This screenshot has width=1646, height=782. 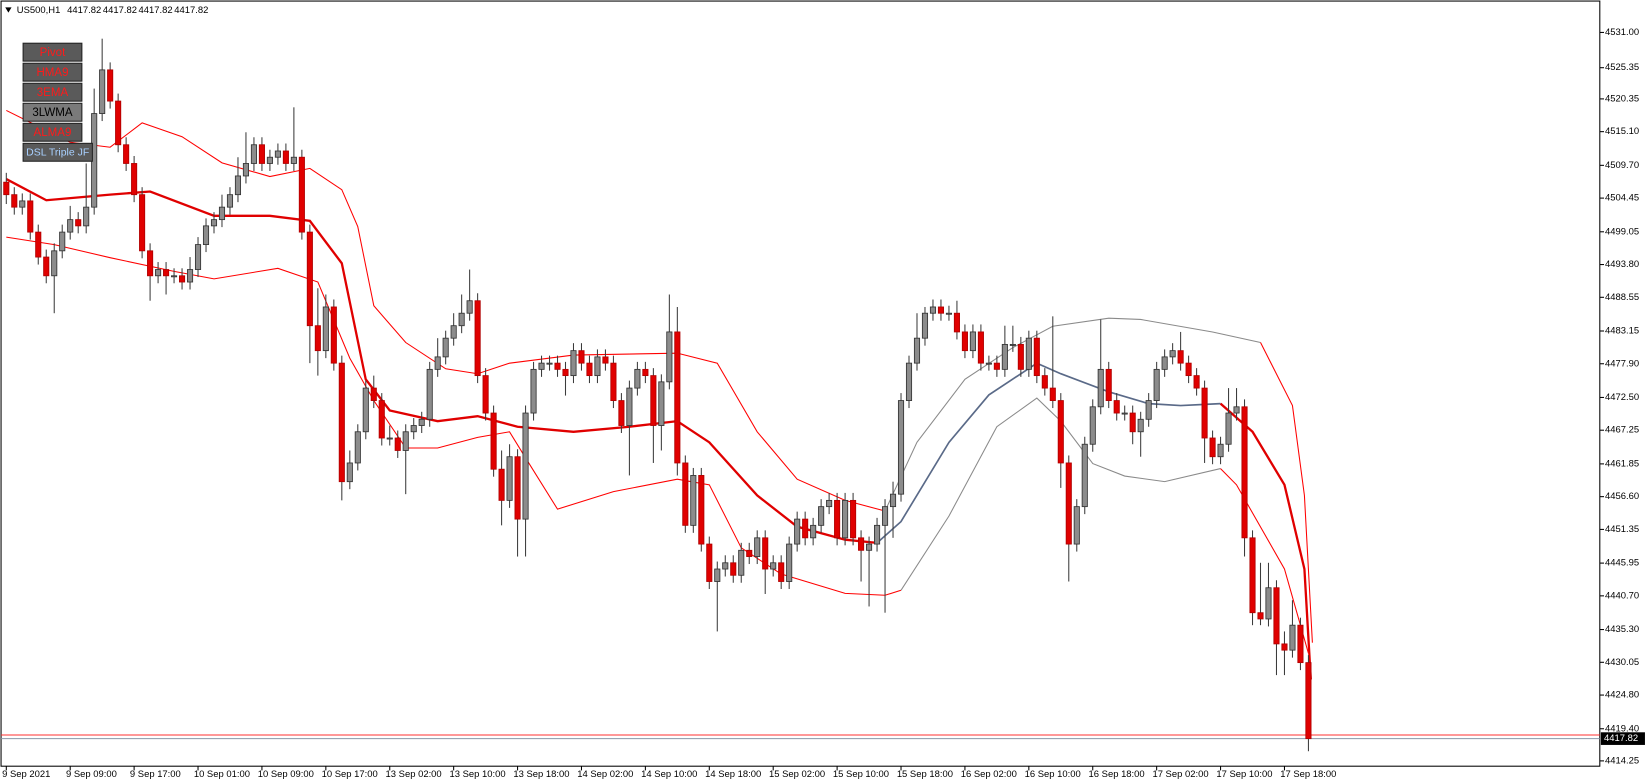 I want to click on button-label: Pivot, so click(x=53, y=53).